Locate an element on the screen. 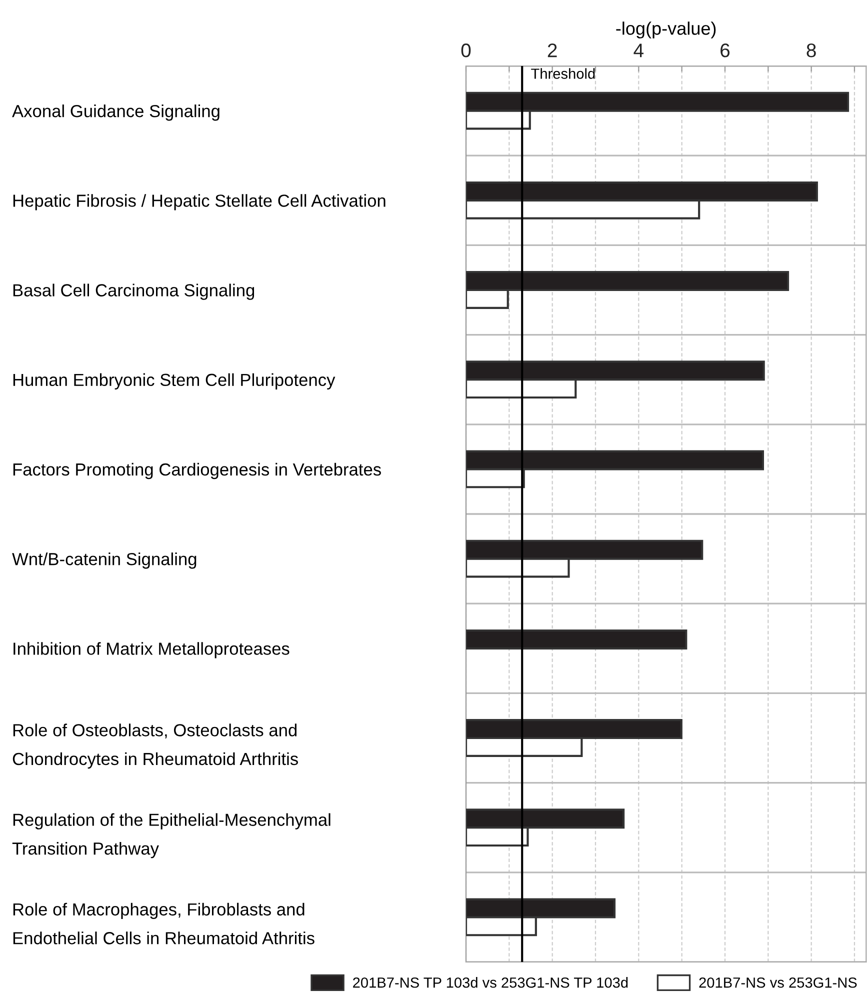  y-tick-label: Role of Osteoblasts, Osteoclasts and Chondrocytes in Rheumatoid Arthritis is located at coordinates (155, 746).